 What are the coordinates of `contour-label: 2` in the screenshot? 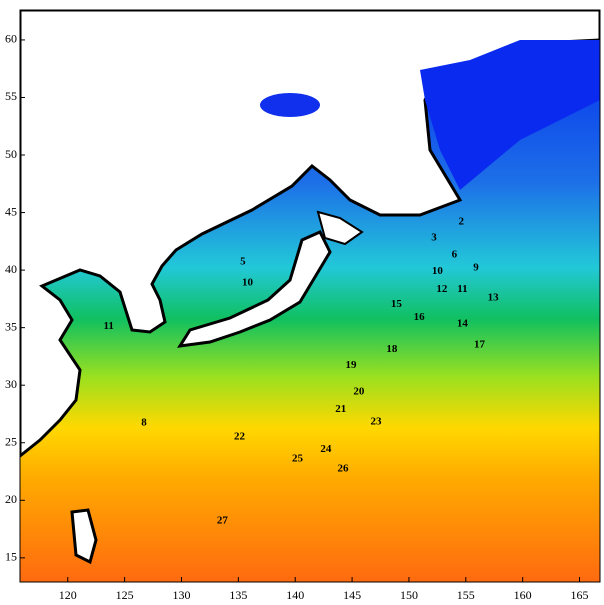 It's located at (462, 221).